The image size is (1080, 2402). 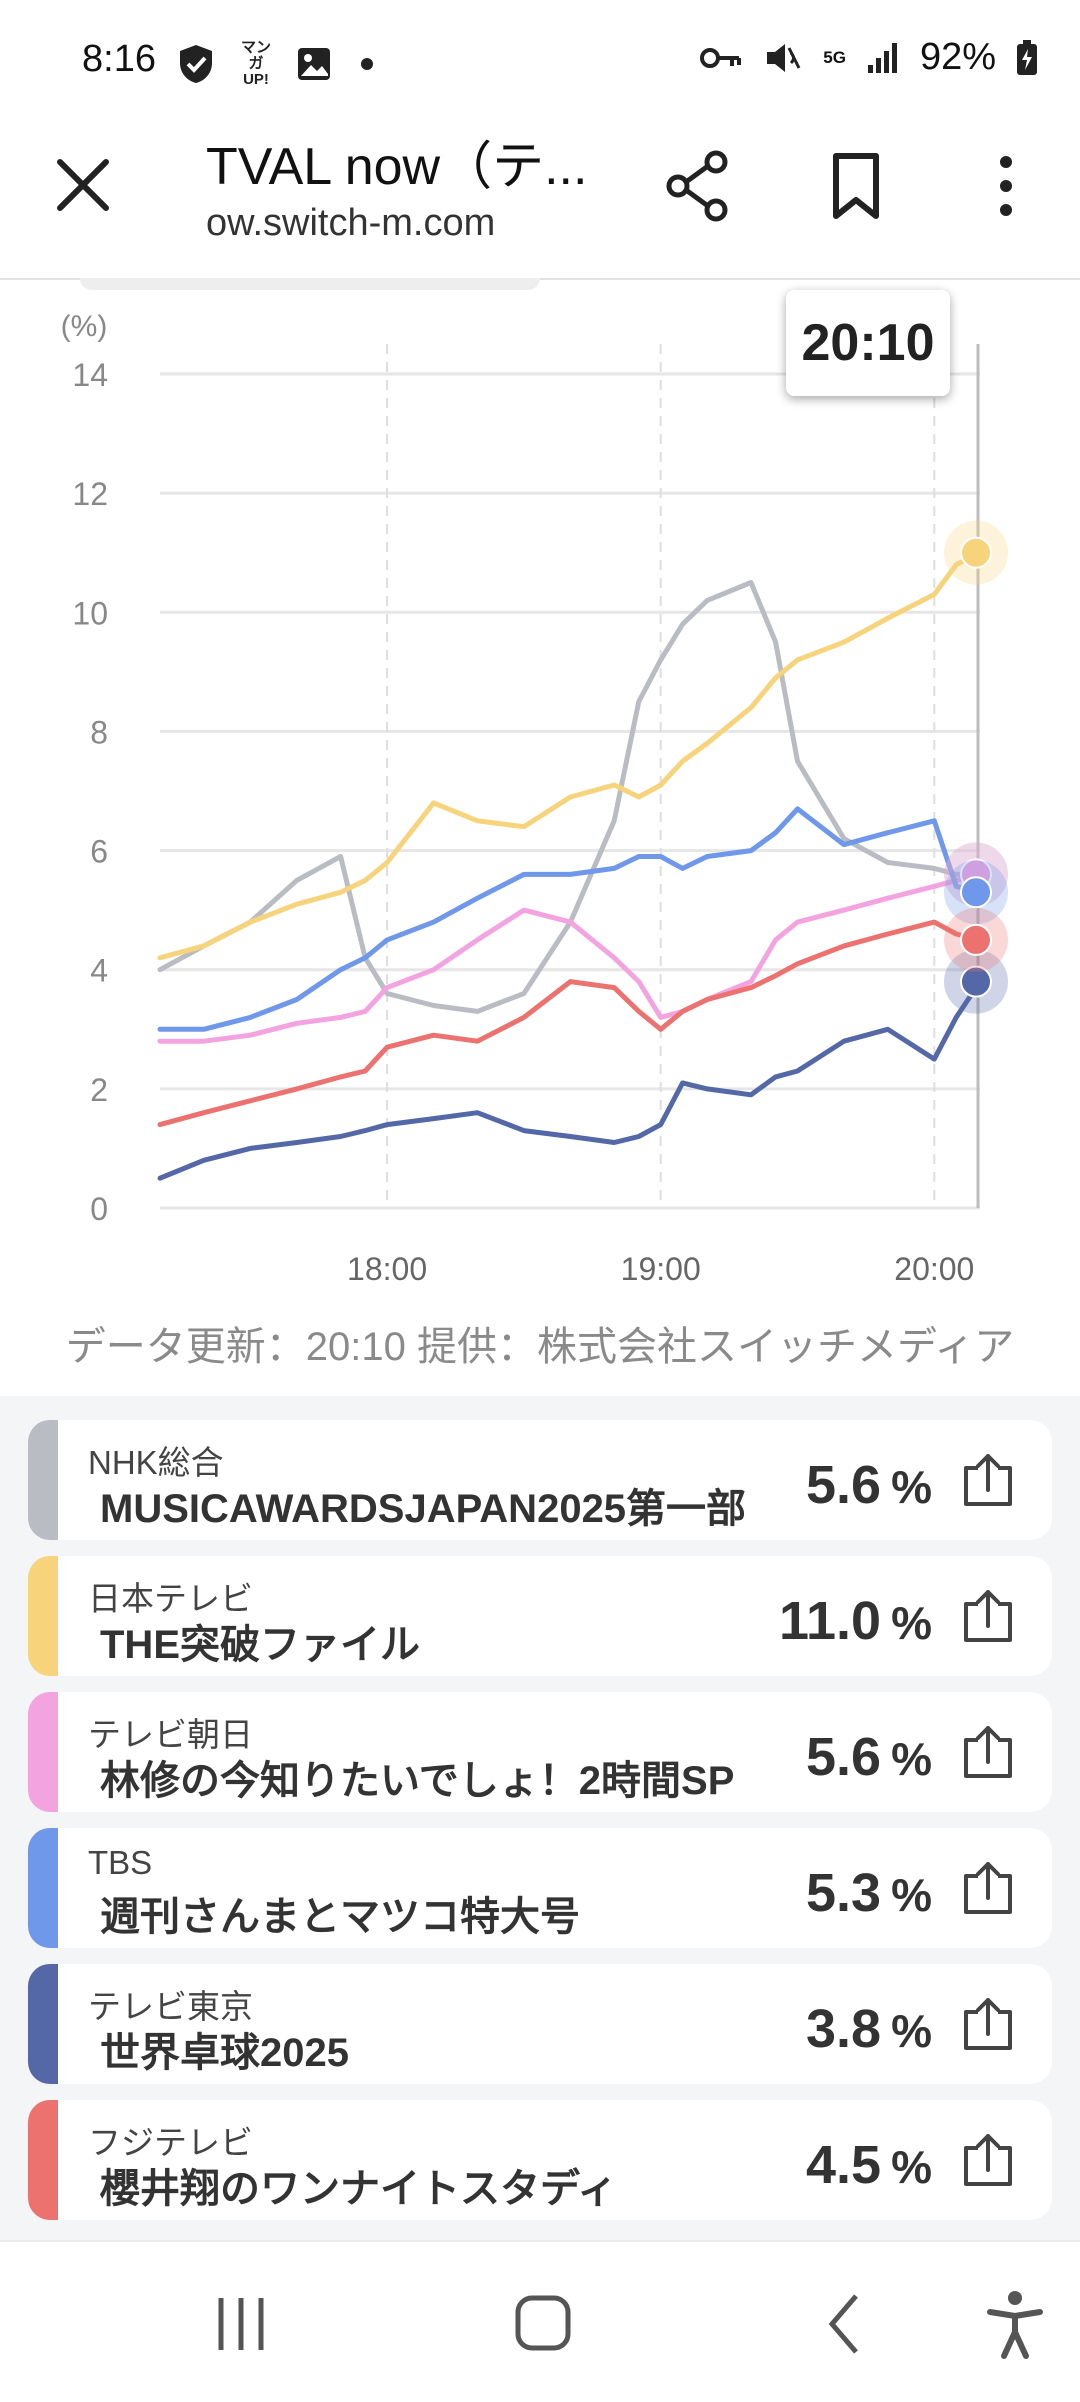 I want to click on system-nav-bar, so click(x=540, y=2321).